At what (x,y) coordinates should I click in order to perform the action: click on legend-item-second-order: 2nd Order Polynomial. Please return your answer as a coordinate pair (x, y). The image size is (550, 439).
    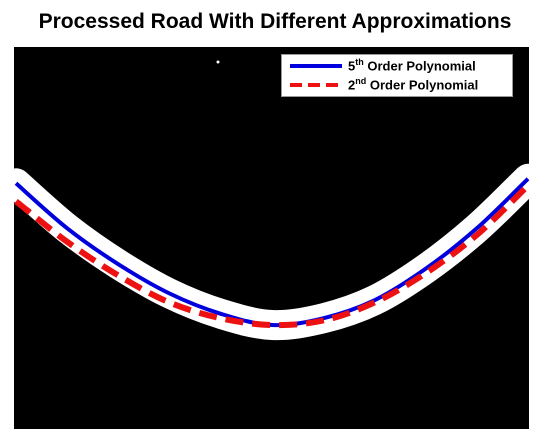
    Looking at the image, I should click on (397, 85).